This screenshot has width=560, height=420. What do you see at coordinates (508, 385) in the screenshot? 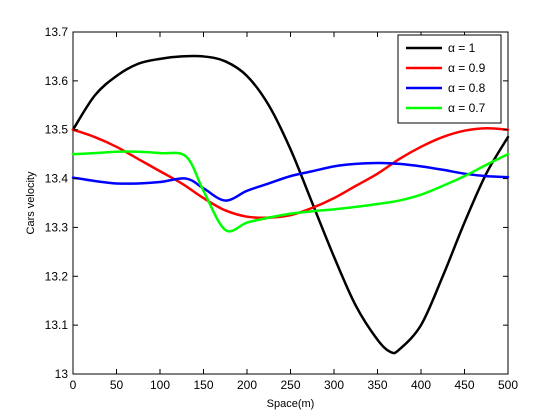
I see `x-tick-label: 500` at bounding box center [508, 385].